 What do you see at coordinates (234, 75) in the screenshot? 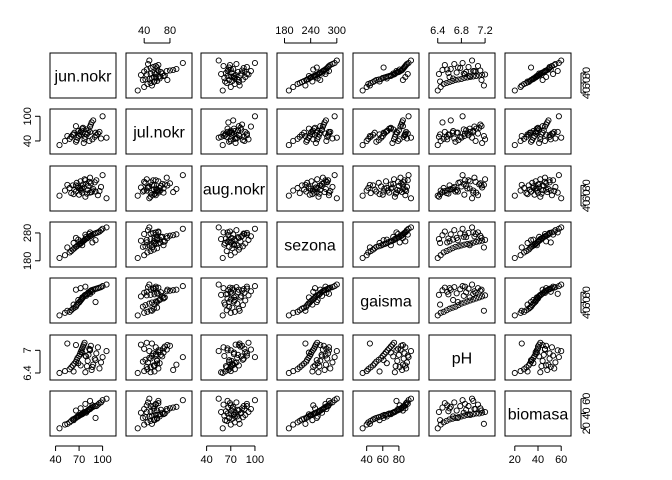
I see `panel-jun.nokr-vs-aug.nokr` at bounding box center [234, 75].